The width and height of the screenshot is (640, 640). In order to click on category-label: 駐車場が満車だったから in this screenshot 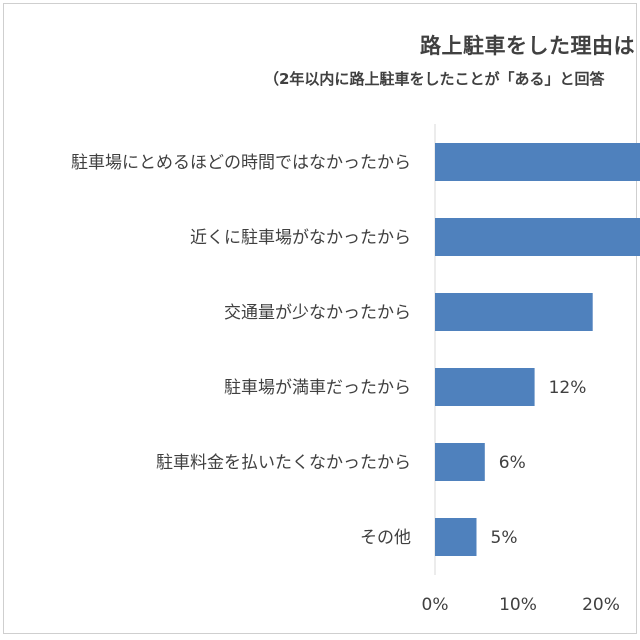, I will do `click(317, 388)`.